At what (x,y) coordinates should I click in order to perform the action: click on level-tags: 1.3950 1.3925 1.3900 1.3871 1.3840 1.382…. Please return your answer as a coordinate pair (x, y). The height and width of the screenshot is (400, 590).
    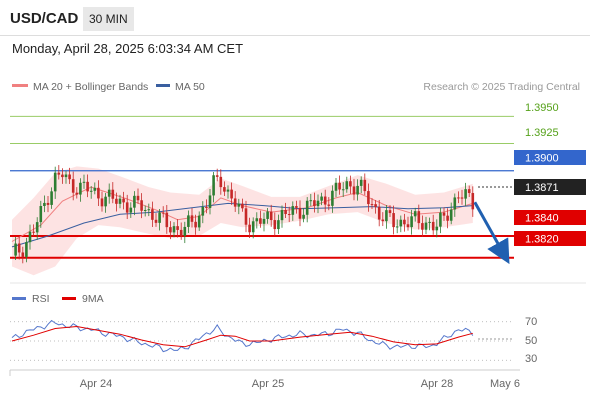
    Looking at the image, I should click on (550, 174).